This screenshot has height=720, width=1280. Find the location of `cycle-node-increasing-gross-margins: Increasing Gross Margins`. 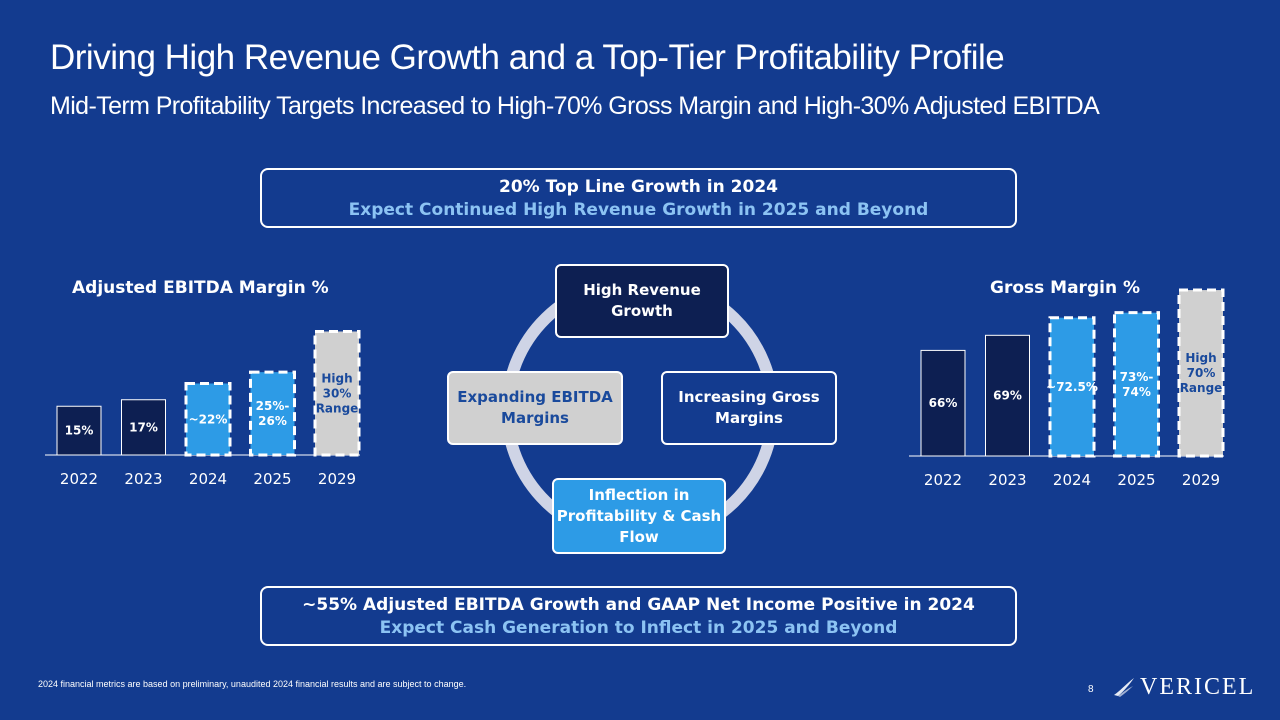

cycle-node-increasing-gross-margins: Increasing Gross Margins is located at coordinates (749, 408).